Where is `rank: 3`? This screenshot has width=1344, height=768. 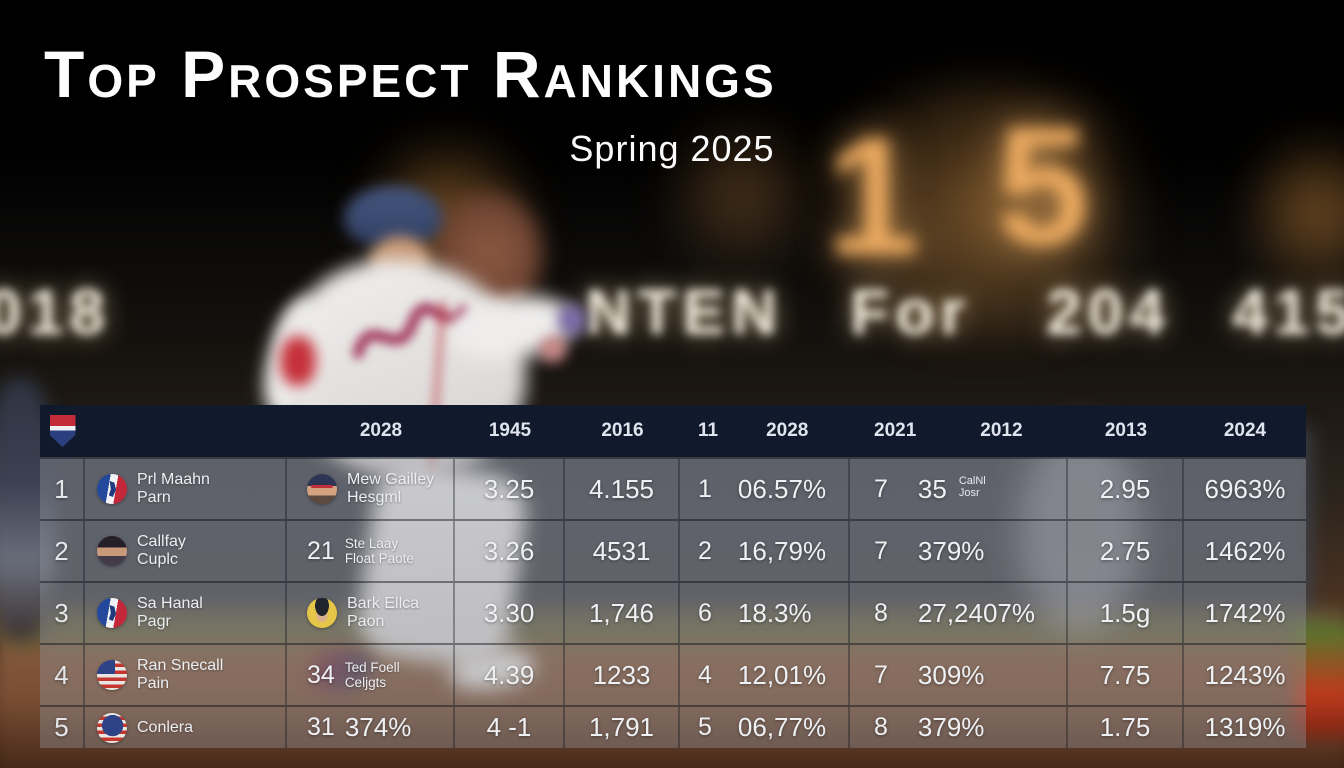 rank: 3 is located at coordinates (61, 612).